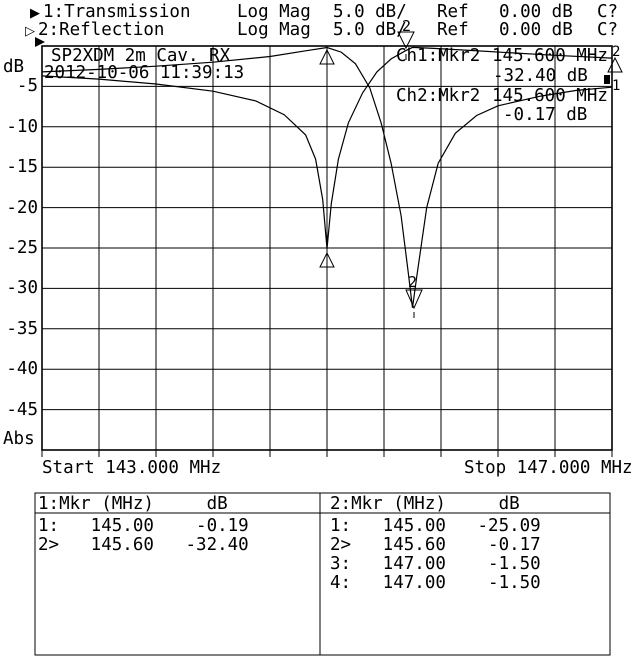 The image size is (640, 659). What do you see at coordinates (22, 127) in the screenshot?
I see `y-tick--10: -10` at bounding box center [22, 127].